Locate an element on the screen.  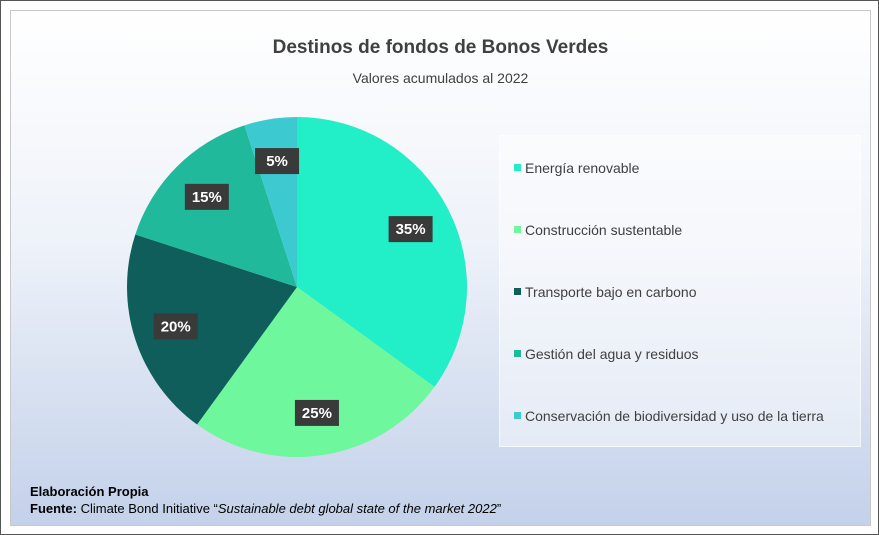
legend-label: Transporte bajo en carbono is located at coordinates (611, 292).